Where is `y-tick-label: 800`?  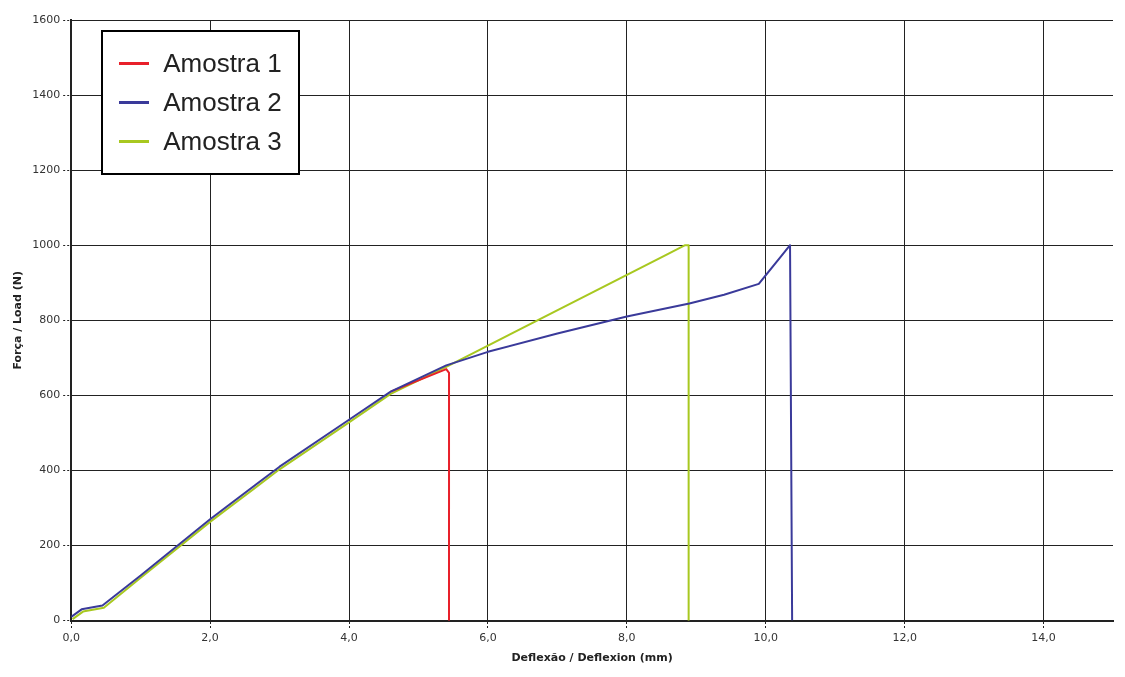 y-tick-label: 800 is located at coordinates (50, 320).